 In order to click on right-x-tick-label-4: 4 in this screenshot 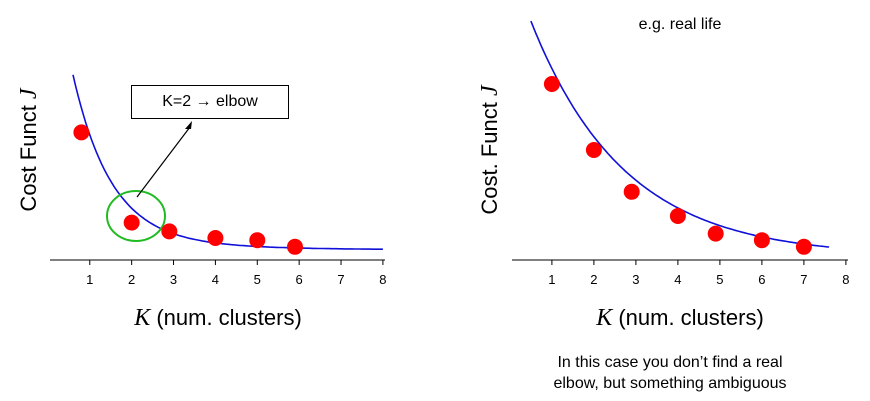, I will do `click(677, 279)`.